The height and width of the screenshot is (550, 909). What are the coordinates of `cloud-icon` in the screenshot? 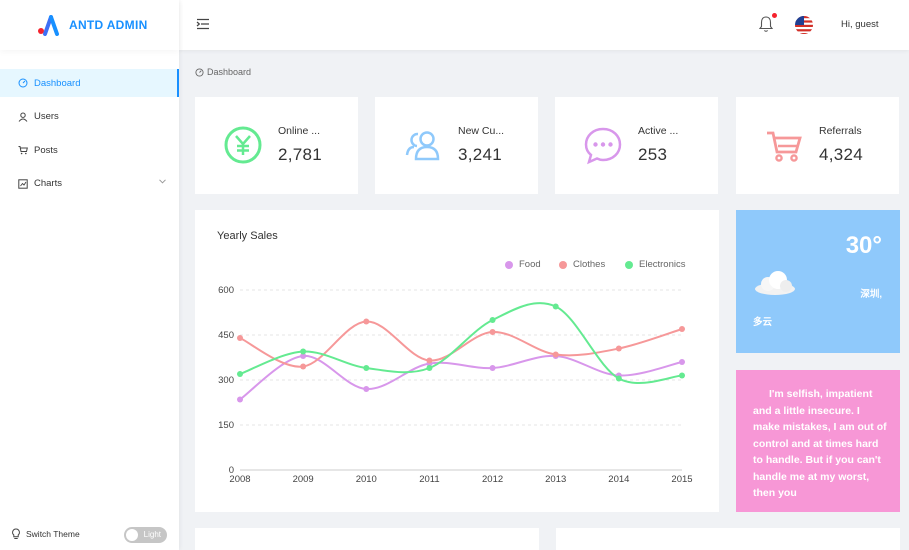 It's located at (775, 283).